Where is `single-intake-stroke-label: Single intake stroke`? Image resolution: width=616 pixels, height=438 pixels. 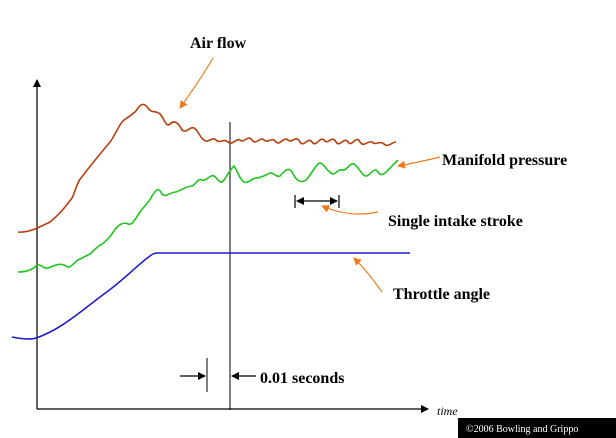 single-intake-stroke-label: Single intake stroke is located at coordinates (455, 221).